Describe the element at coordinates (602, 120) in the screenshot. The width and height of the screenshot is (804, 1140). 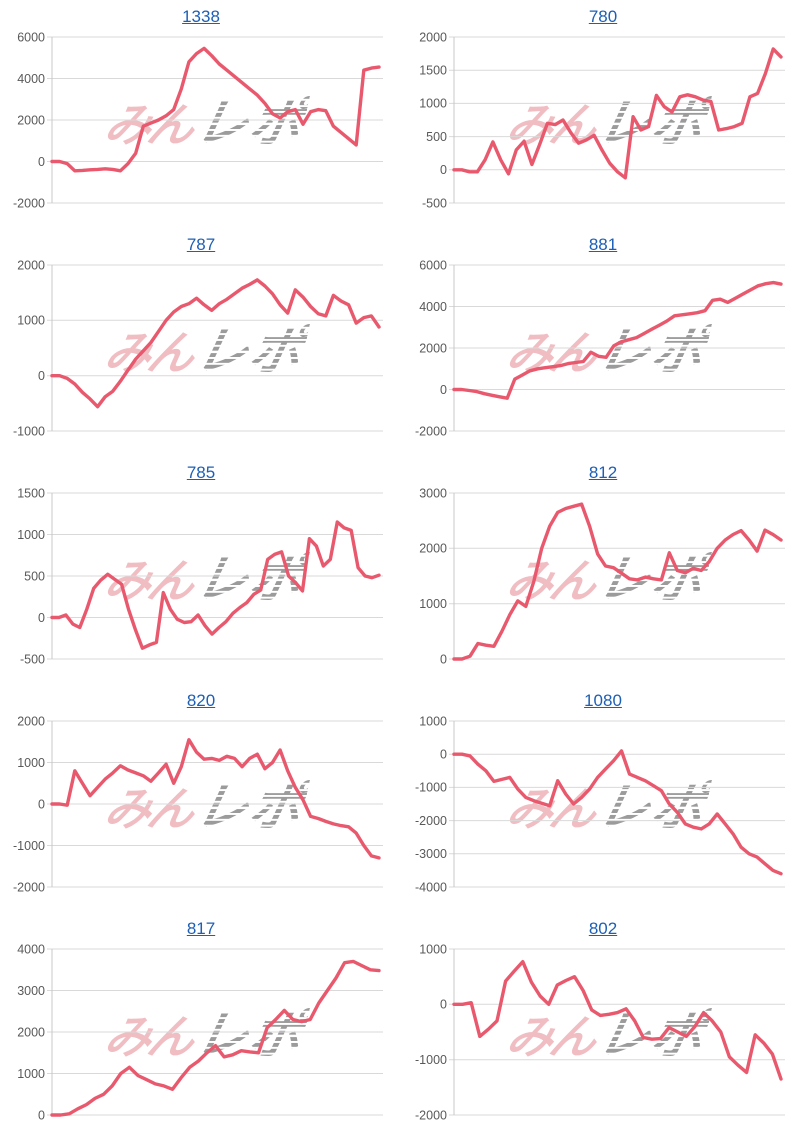
I see `line-chart: -500 0 500 1000 1500 2000` at that location.